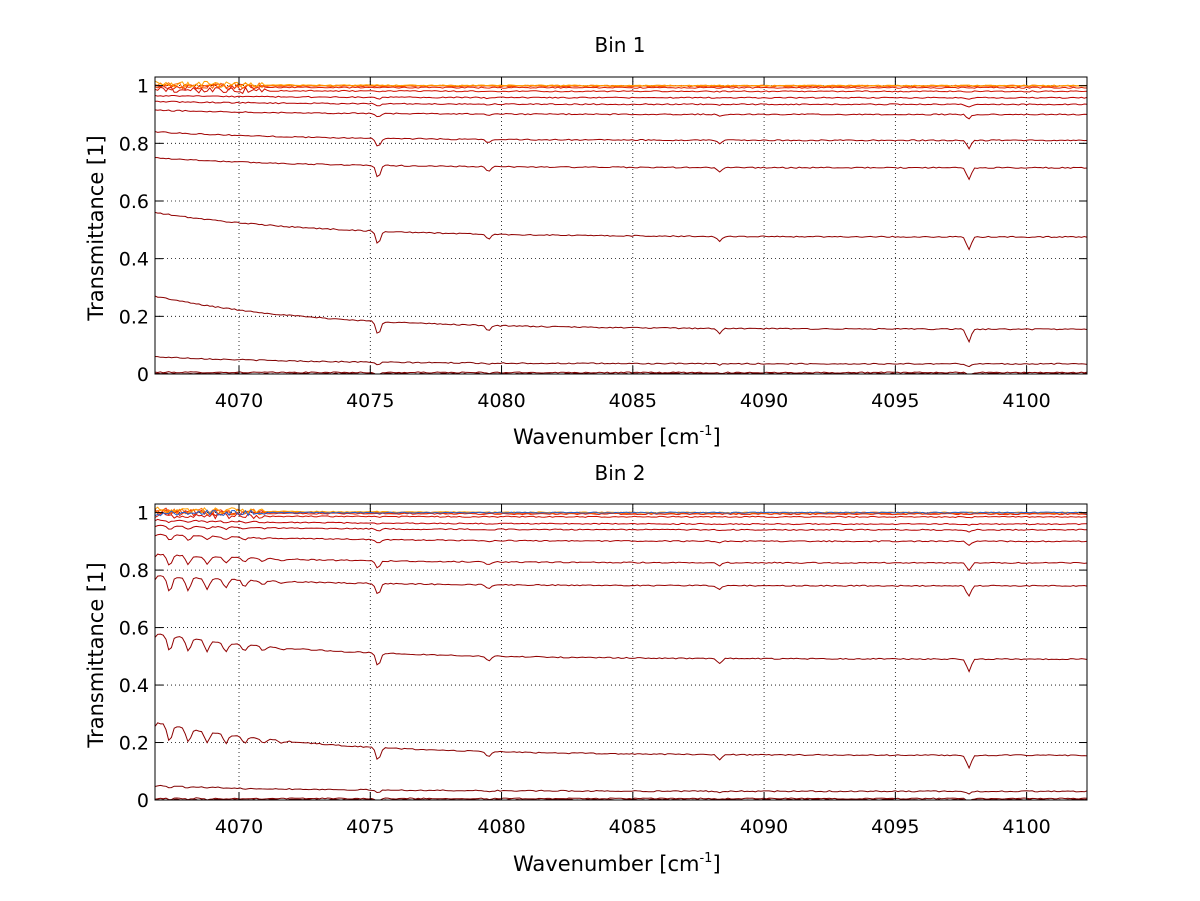 The width and height of the screenshot is (1200, 901). I want to click on chart-title: Bin 1, so click(619, 45).